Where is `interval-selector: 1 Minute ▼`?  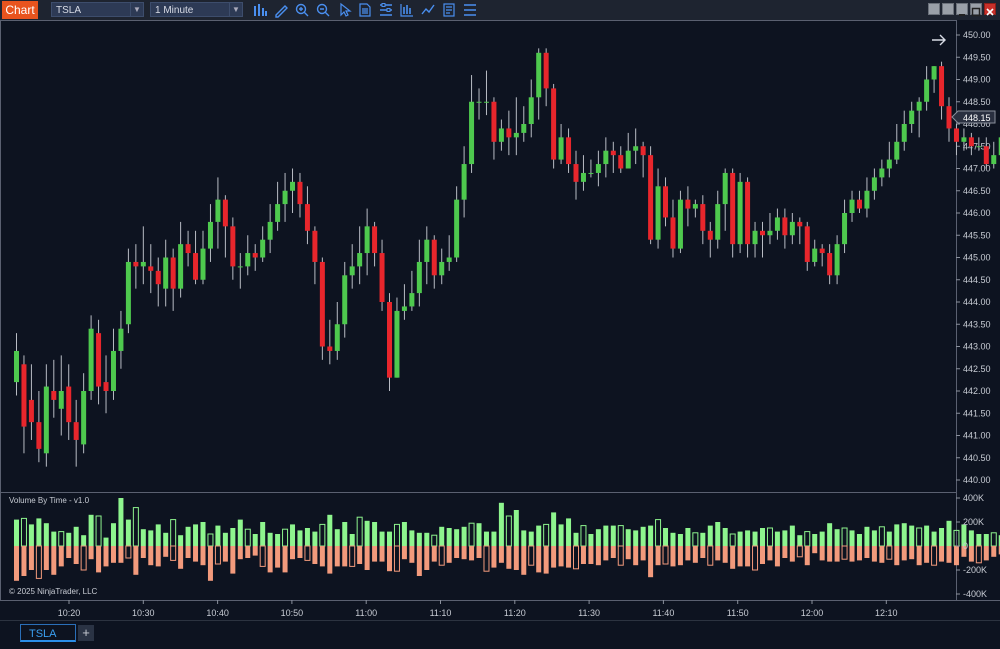 interval-selector: 1 Minute ▼ is located at coordinates (196, 9).